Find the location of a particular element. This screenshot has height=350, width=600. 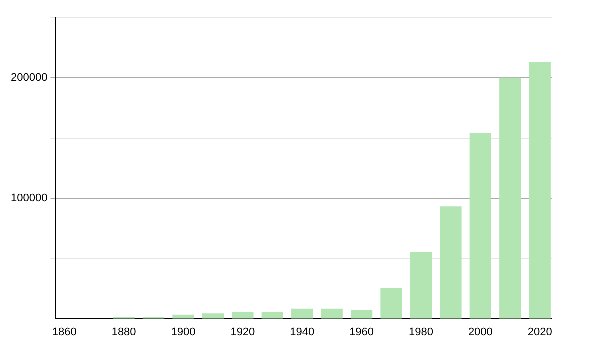

x-tick-label: 2000 is located at coordinates (480, 332).